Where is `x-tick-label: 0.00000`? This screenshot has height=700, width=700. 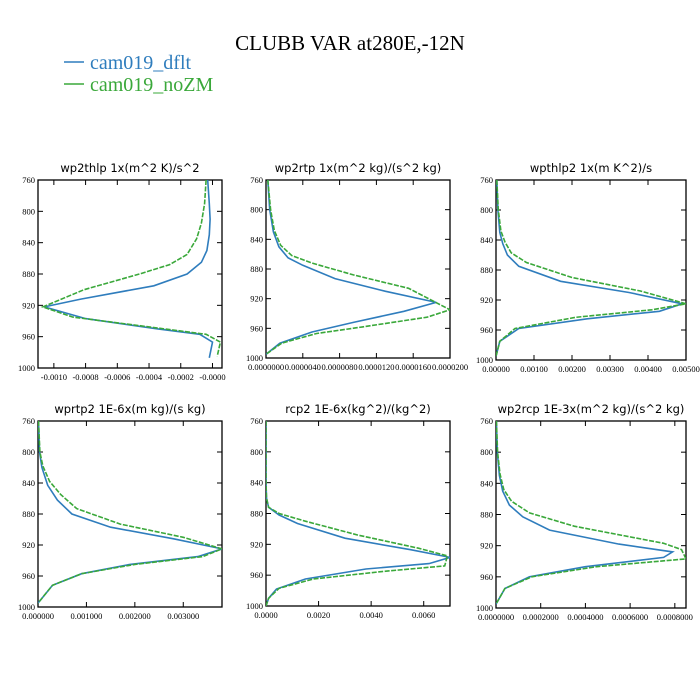
x-tick-label: 0.00000 is located at coordinates (496, 369).